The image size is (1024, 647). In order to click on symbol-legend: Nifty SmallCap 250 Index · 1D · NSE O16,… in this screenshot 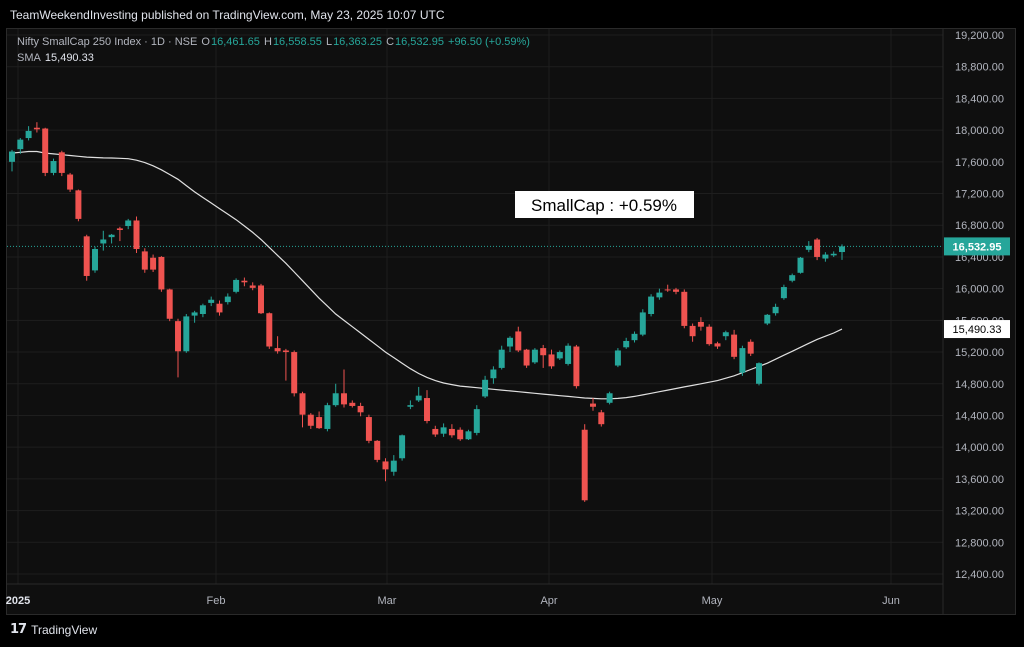, I will do `click(274, 50)`.